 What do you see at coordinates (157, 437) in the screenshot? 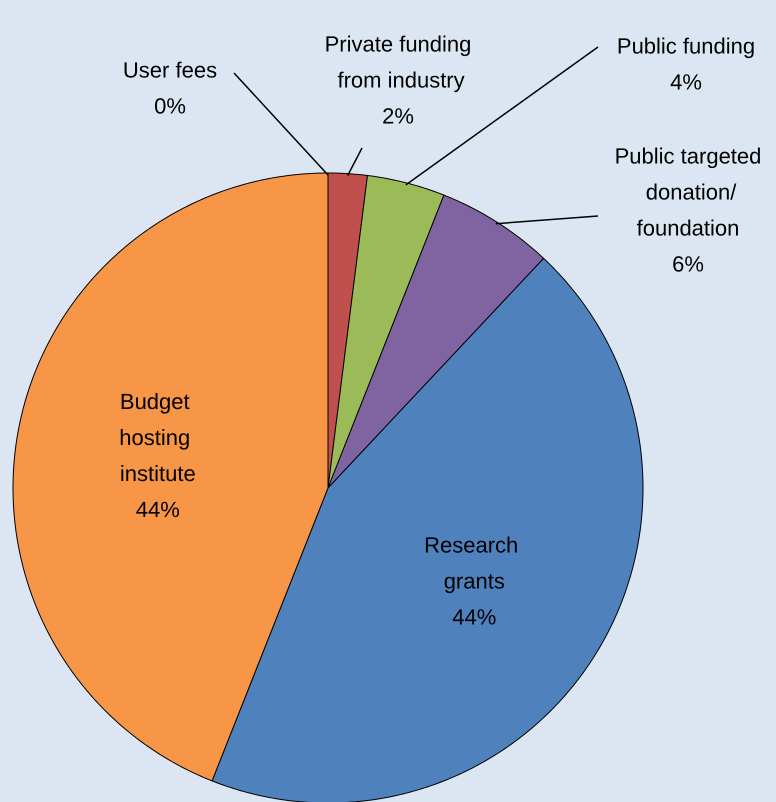
I see `slice-label: Budget hosting institute` at bounding box center [157, 437].